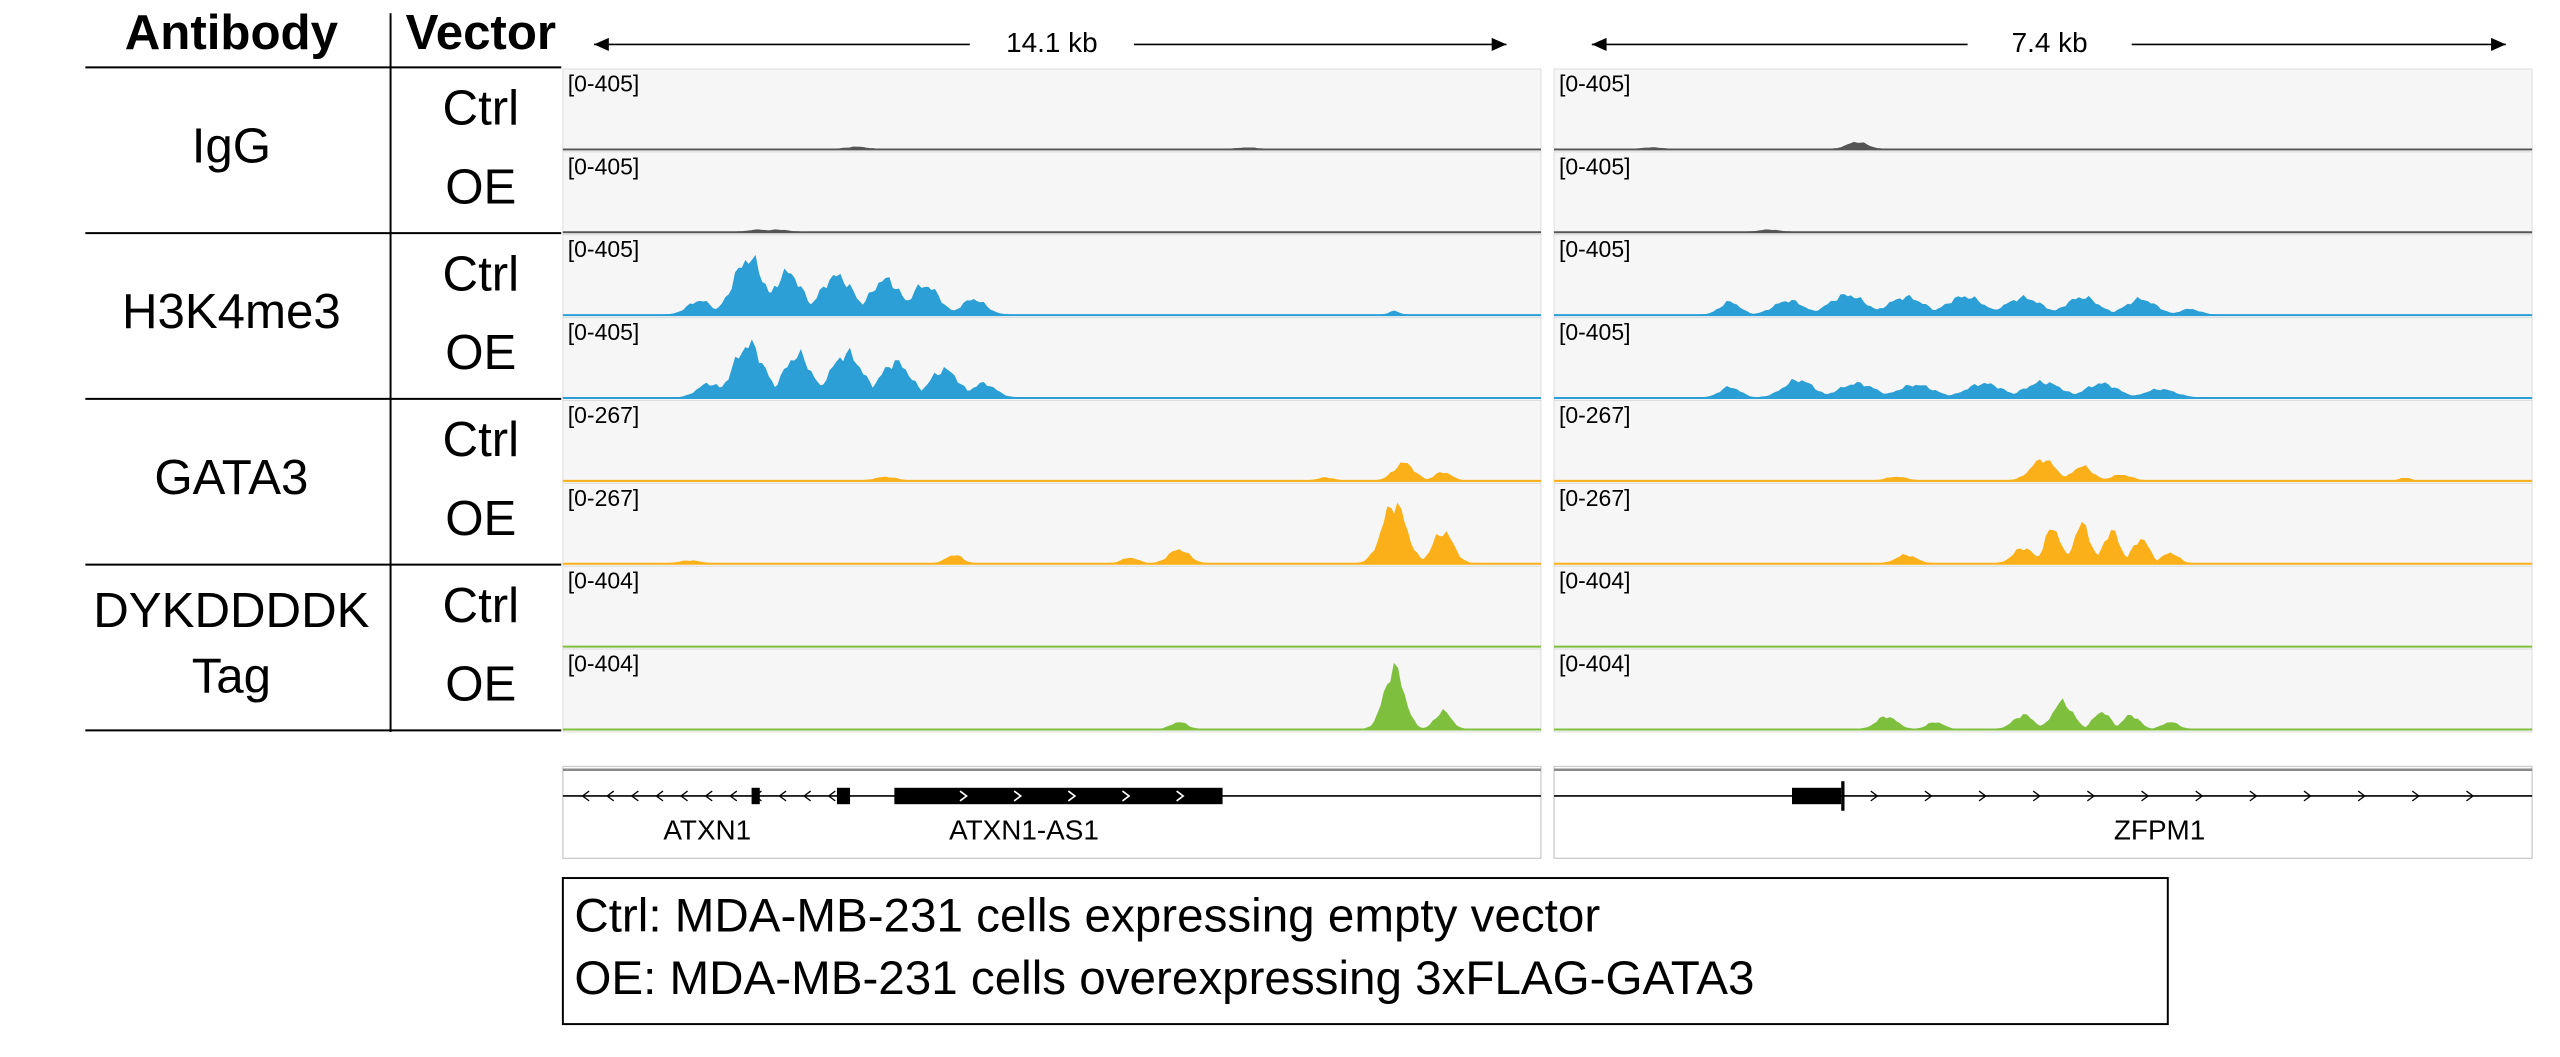 The height and width of the screenshot is (1057, 2560). Describe the element at coordinates (232, 32) in the screenshot. I see `header-antibody: Antibody` at that location.